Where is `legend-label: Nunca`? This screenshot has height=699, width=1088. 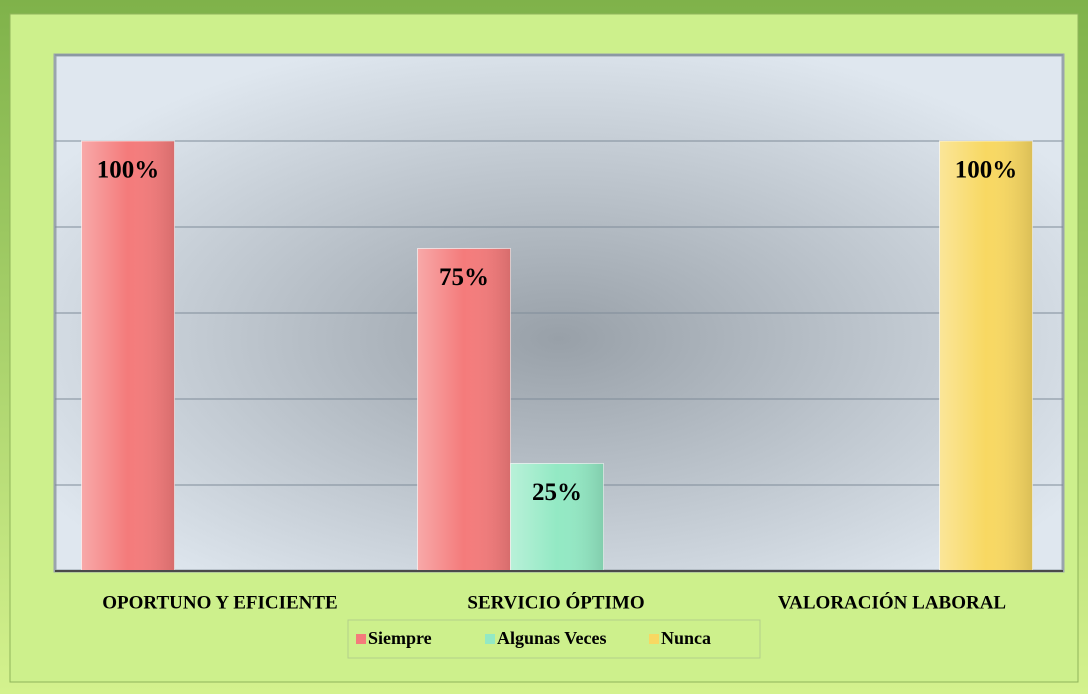 legend-label: Nunca is located at coordinates (686, 638).